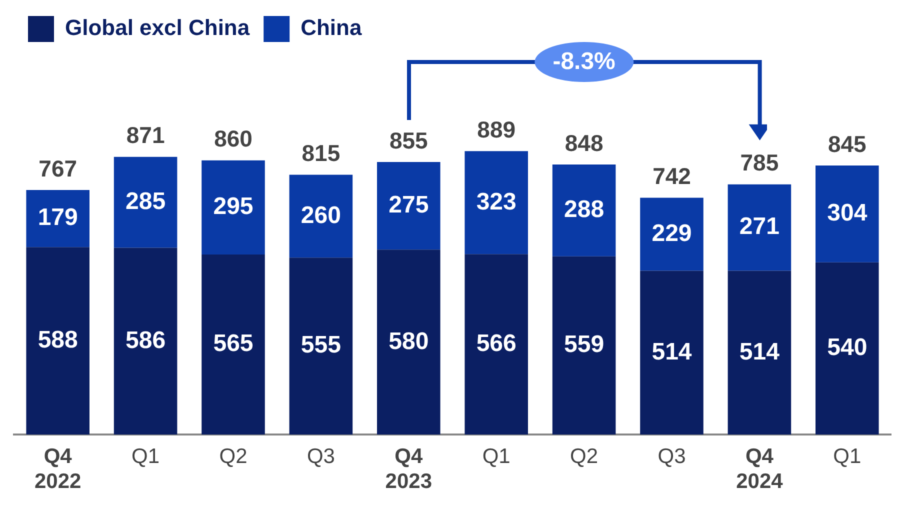 This screenshot has width=897, height=505. I want to click on text: -8.3%, so click(584, 62).